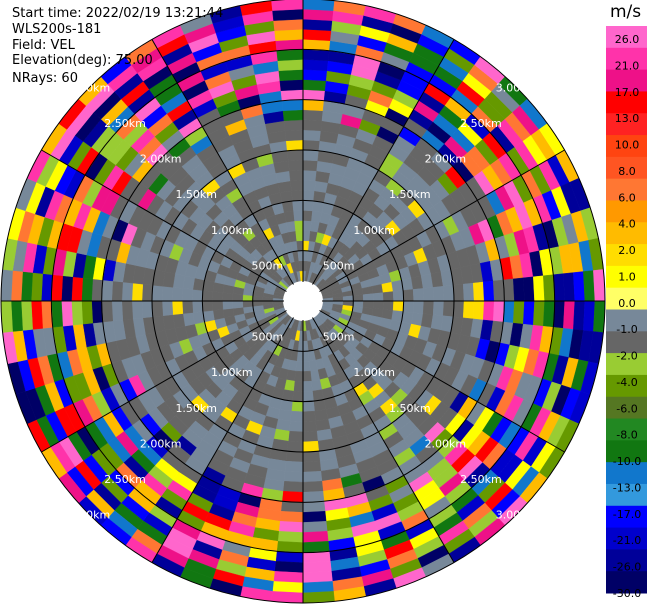 Image resolution: width=647 pixels, height=607 pixels. What do you see at coordinates (196, 194) in the screenshot?
I see `range-label: 1.50km` at bounding box center [196, 194].